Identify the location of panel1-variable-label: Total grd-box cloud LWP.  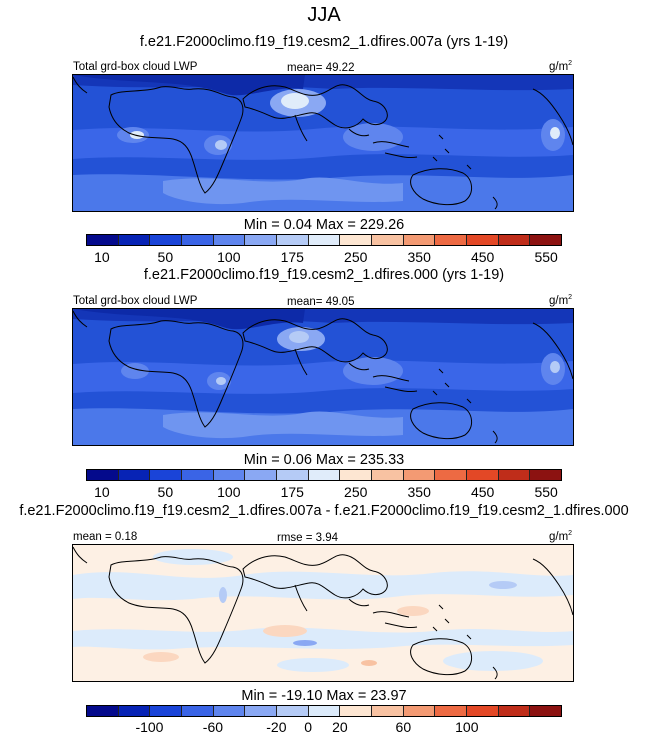
(135, 67).